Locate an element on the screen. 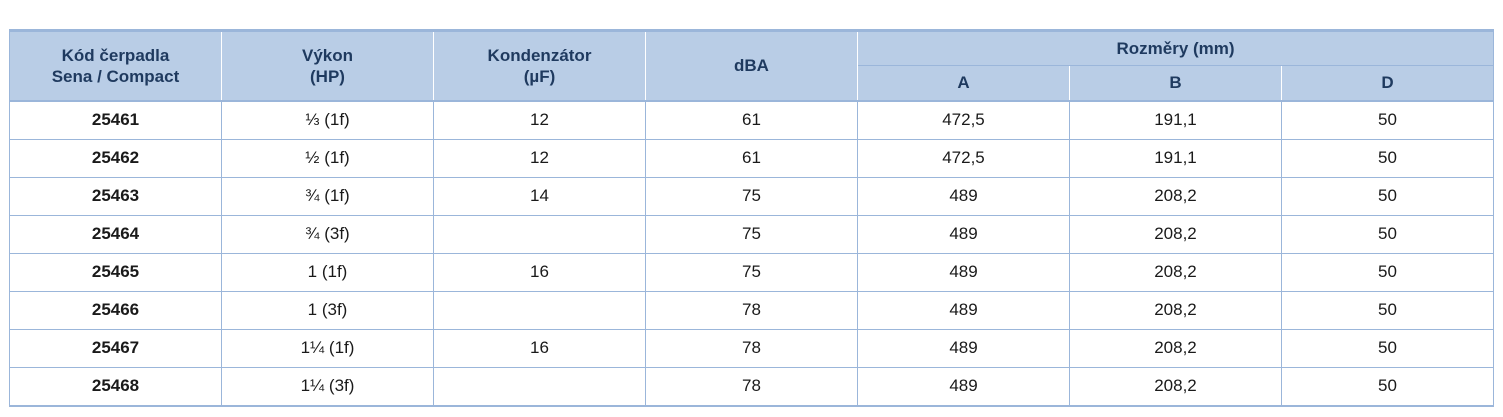 The width and height of the screenshot is (1503, 417). cell-pump-code: 25468 is located at coordinates (115, 387).